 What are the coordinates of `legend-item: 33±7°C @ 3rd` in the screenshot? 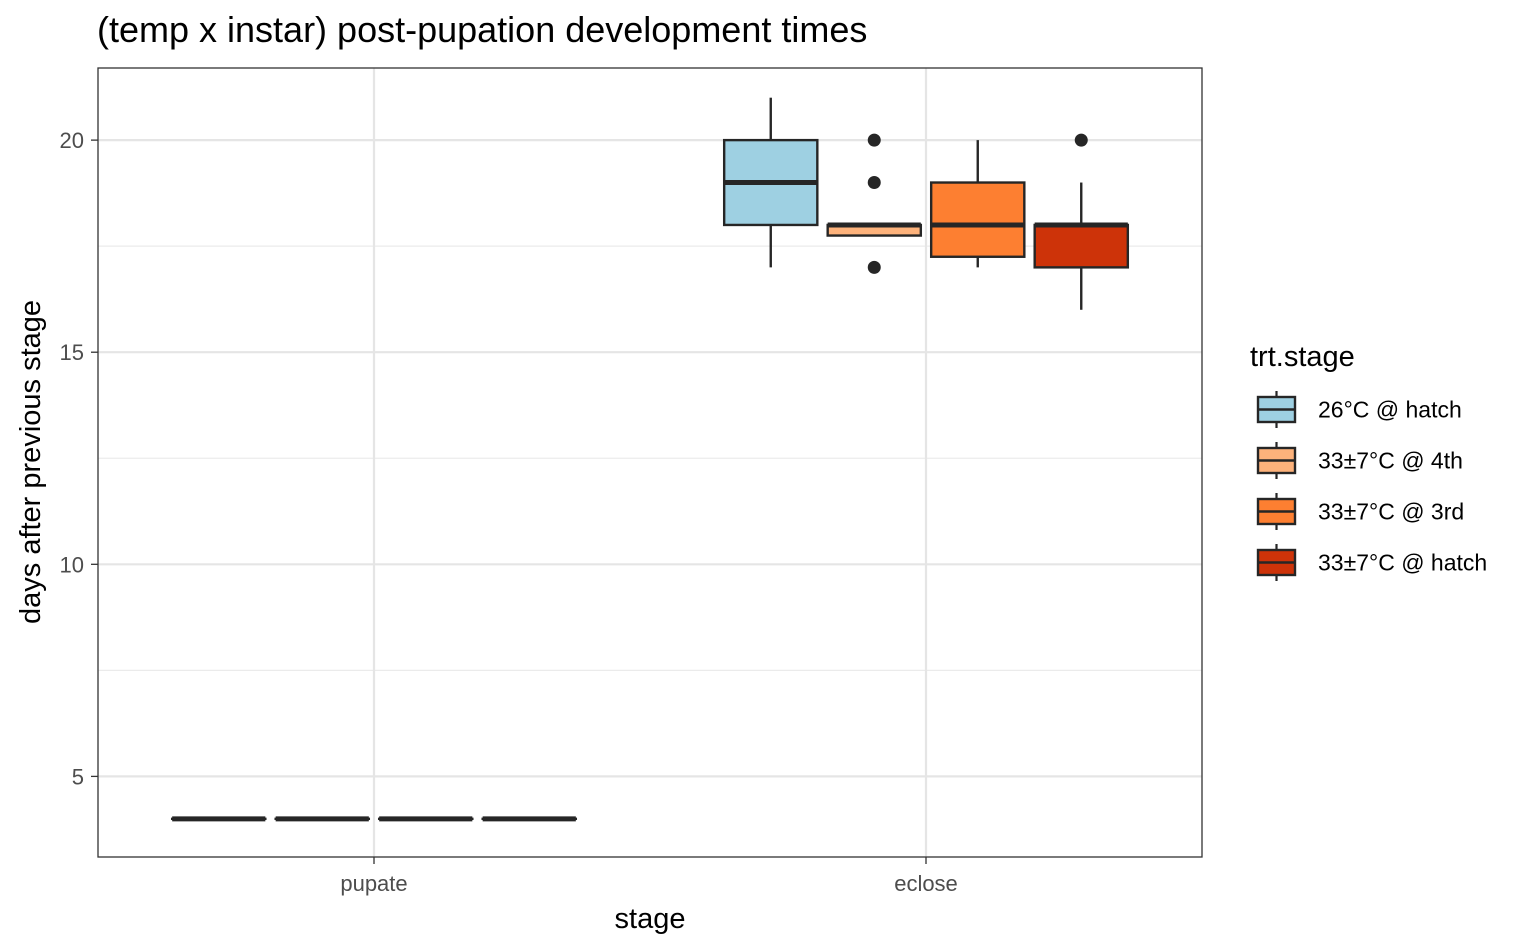 It's located at (1360, 511).